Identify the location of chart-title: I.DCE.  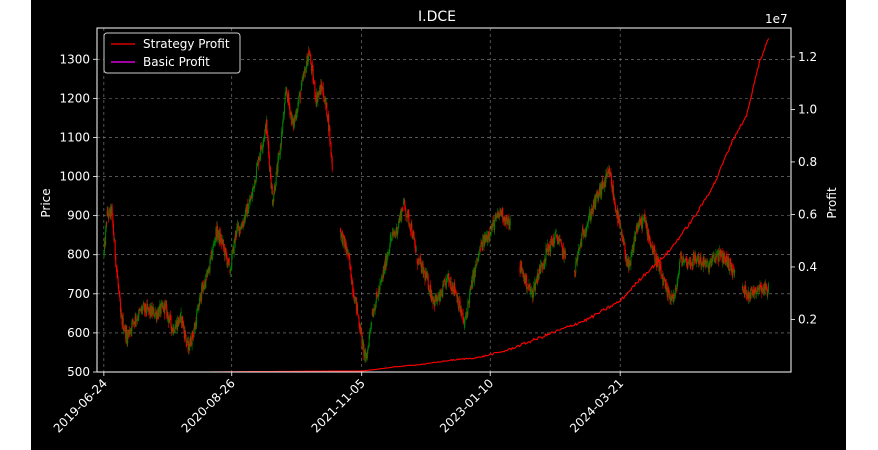
(437, 17).